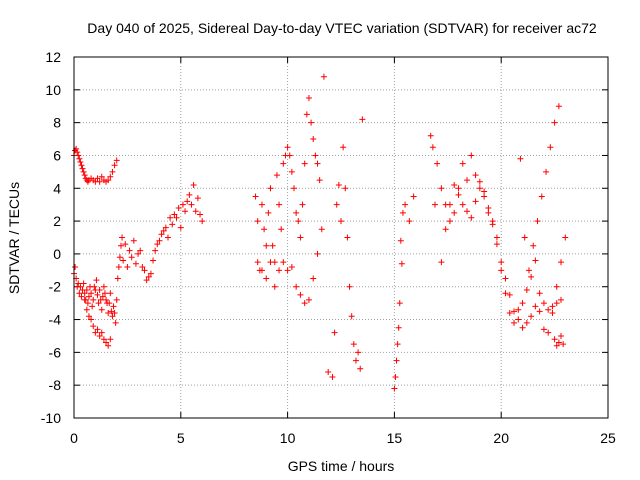 The width and height of the screenshot is (640, 480). I want to click on x-tick-label: 25, so click(608, 438).